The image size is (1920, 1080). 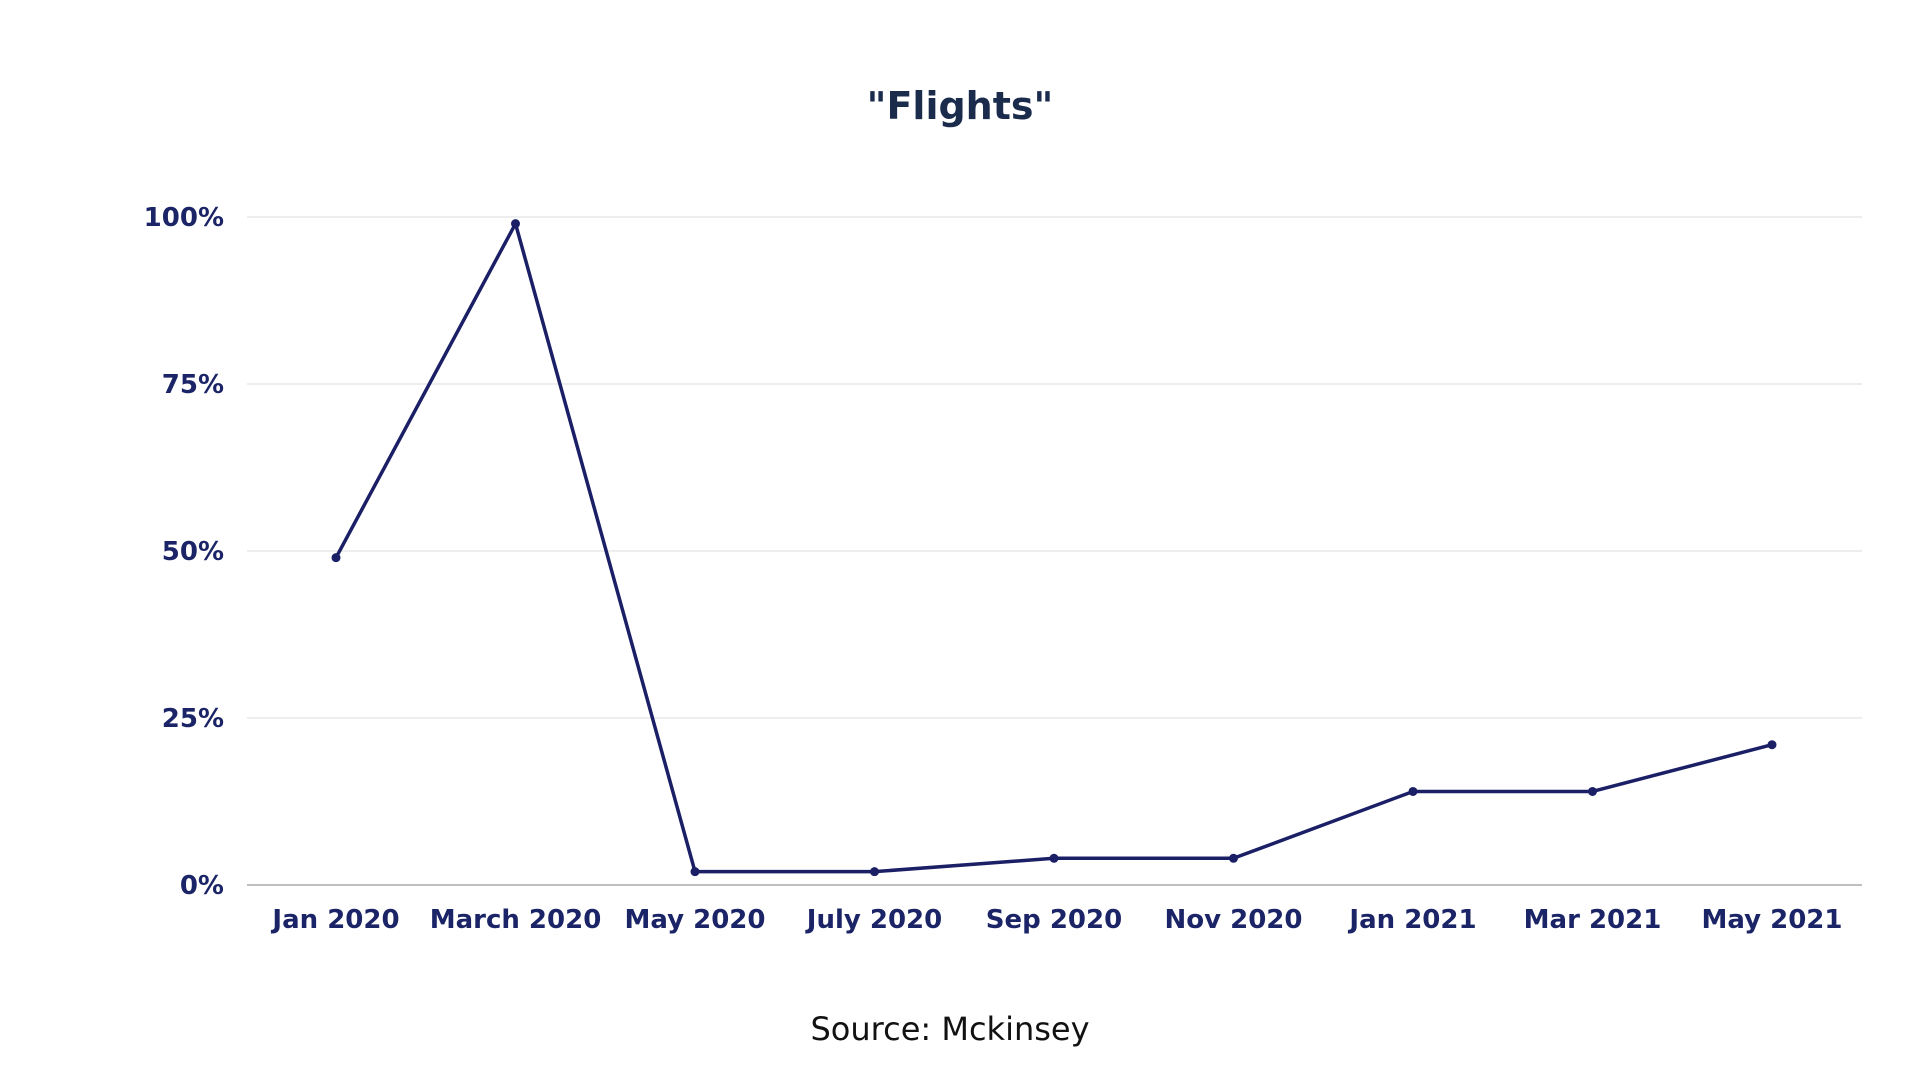 I want to click on x-tick-label: May 2021, so click(x=1772, y=920).